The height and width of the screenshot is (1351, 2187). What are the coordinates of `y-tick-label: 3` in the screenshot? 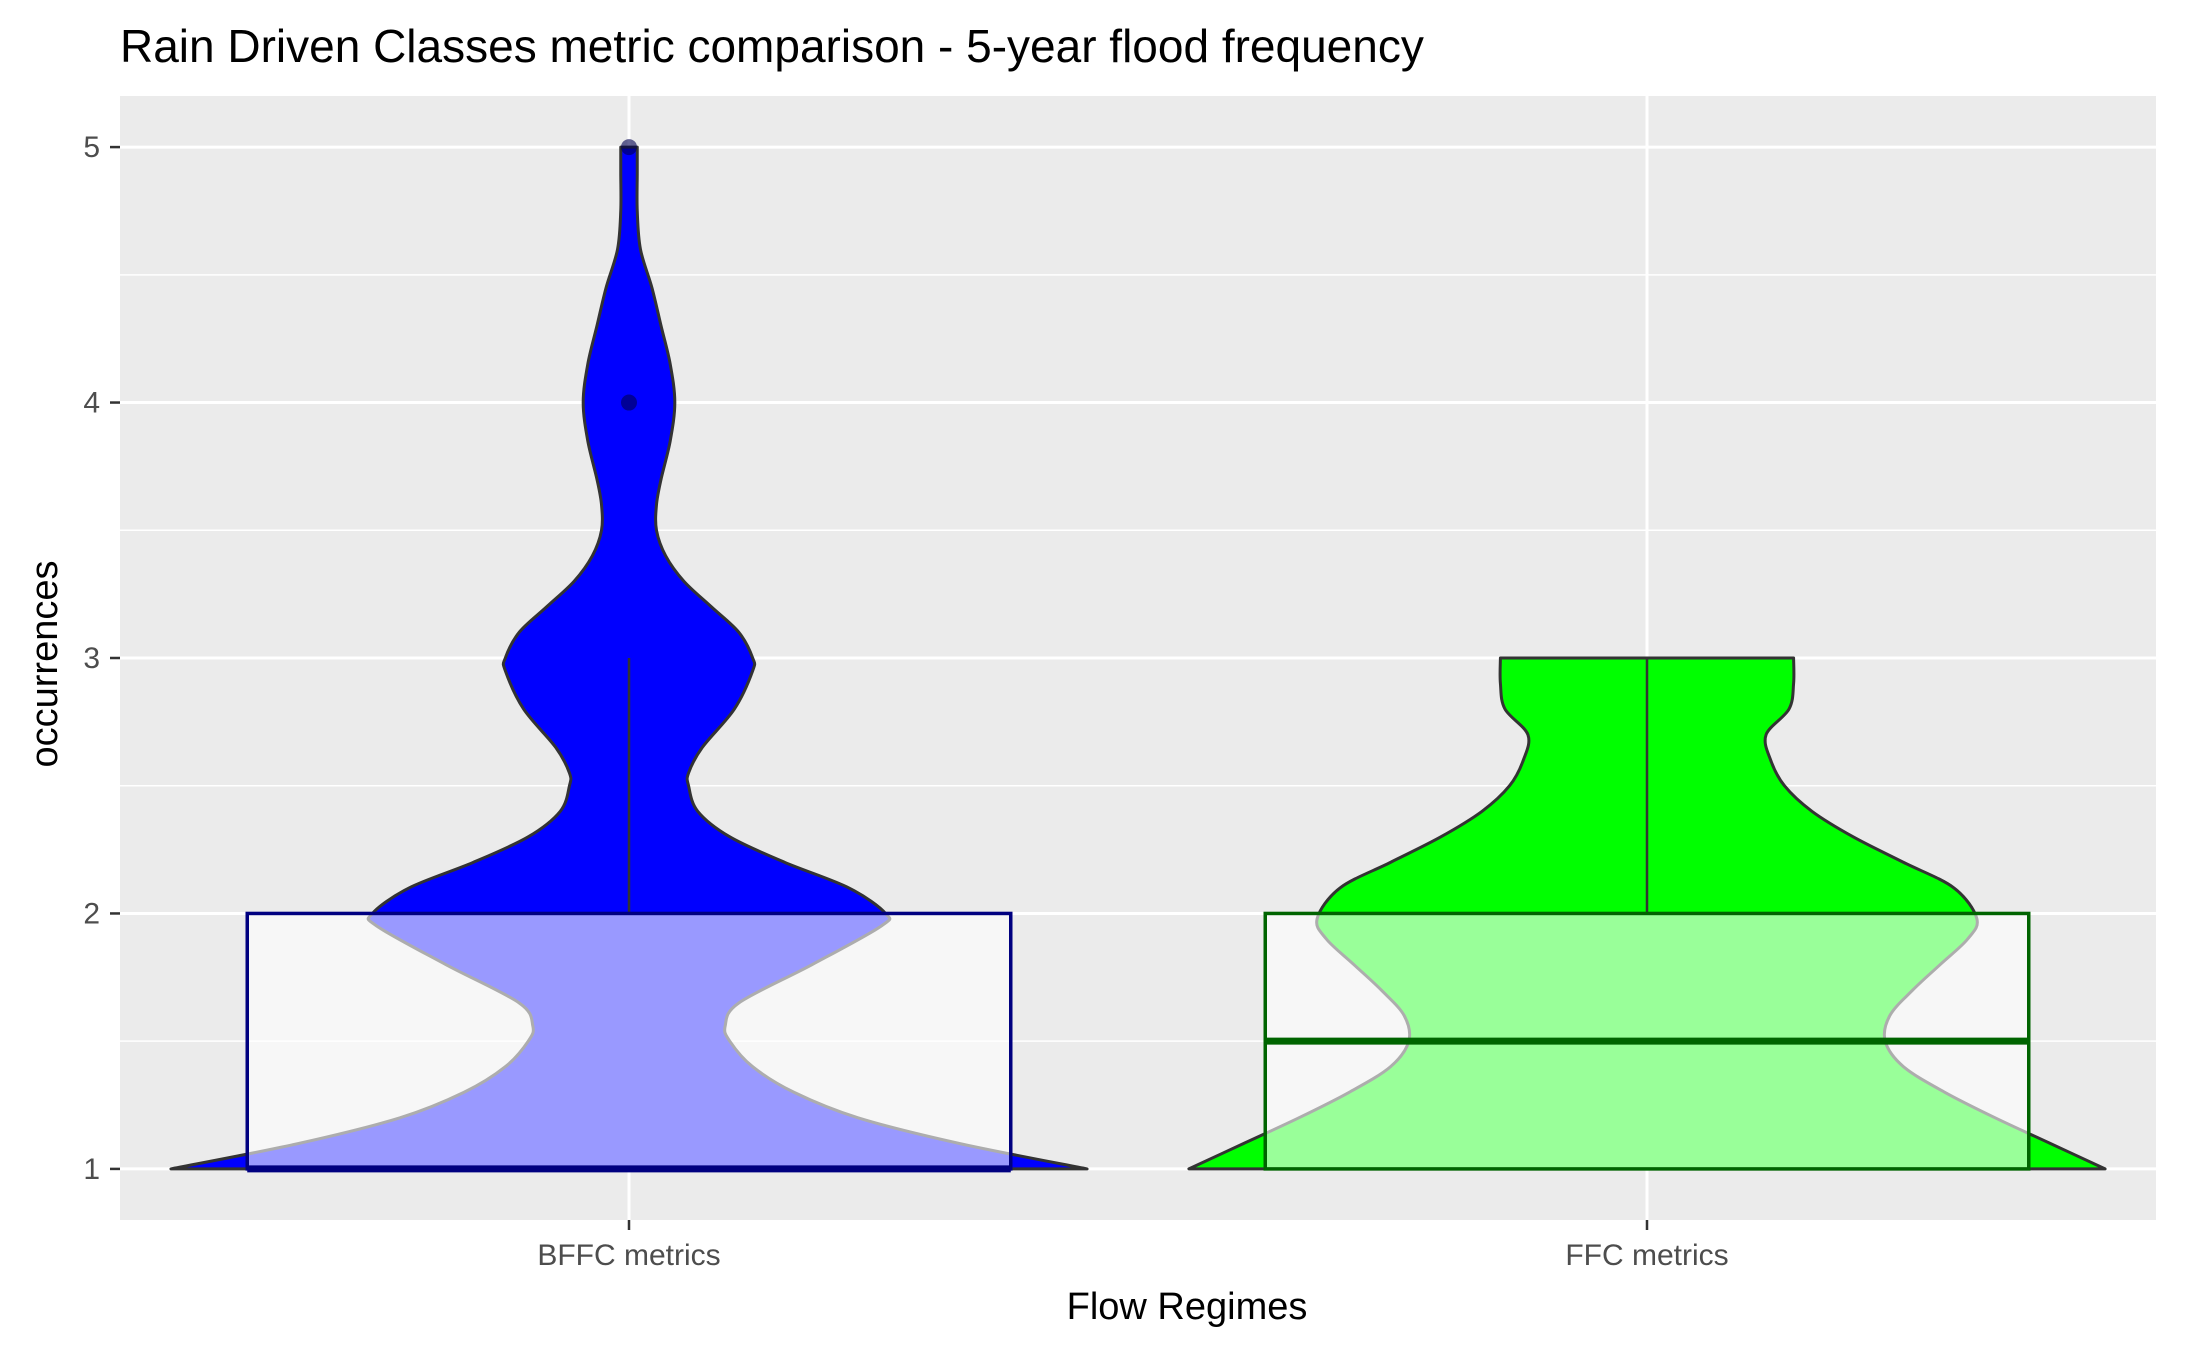 It's located at (91, 658).